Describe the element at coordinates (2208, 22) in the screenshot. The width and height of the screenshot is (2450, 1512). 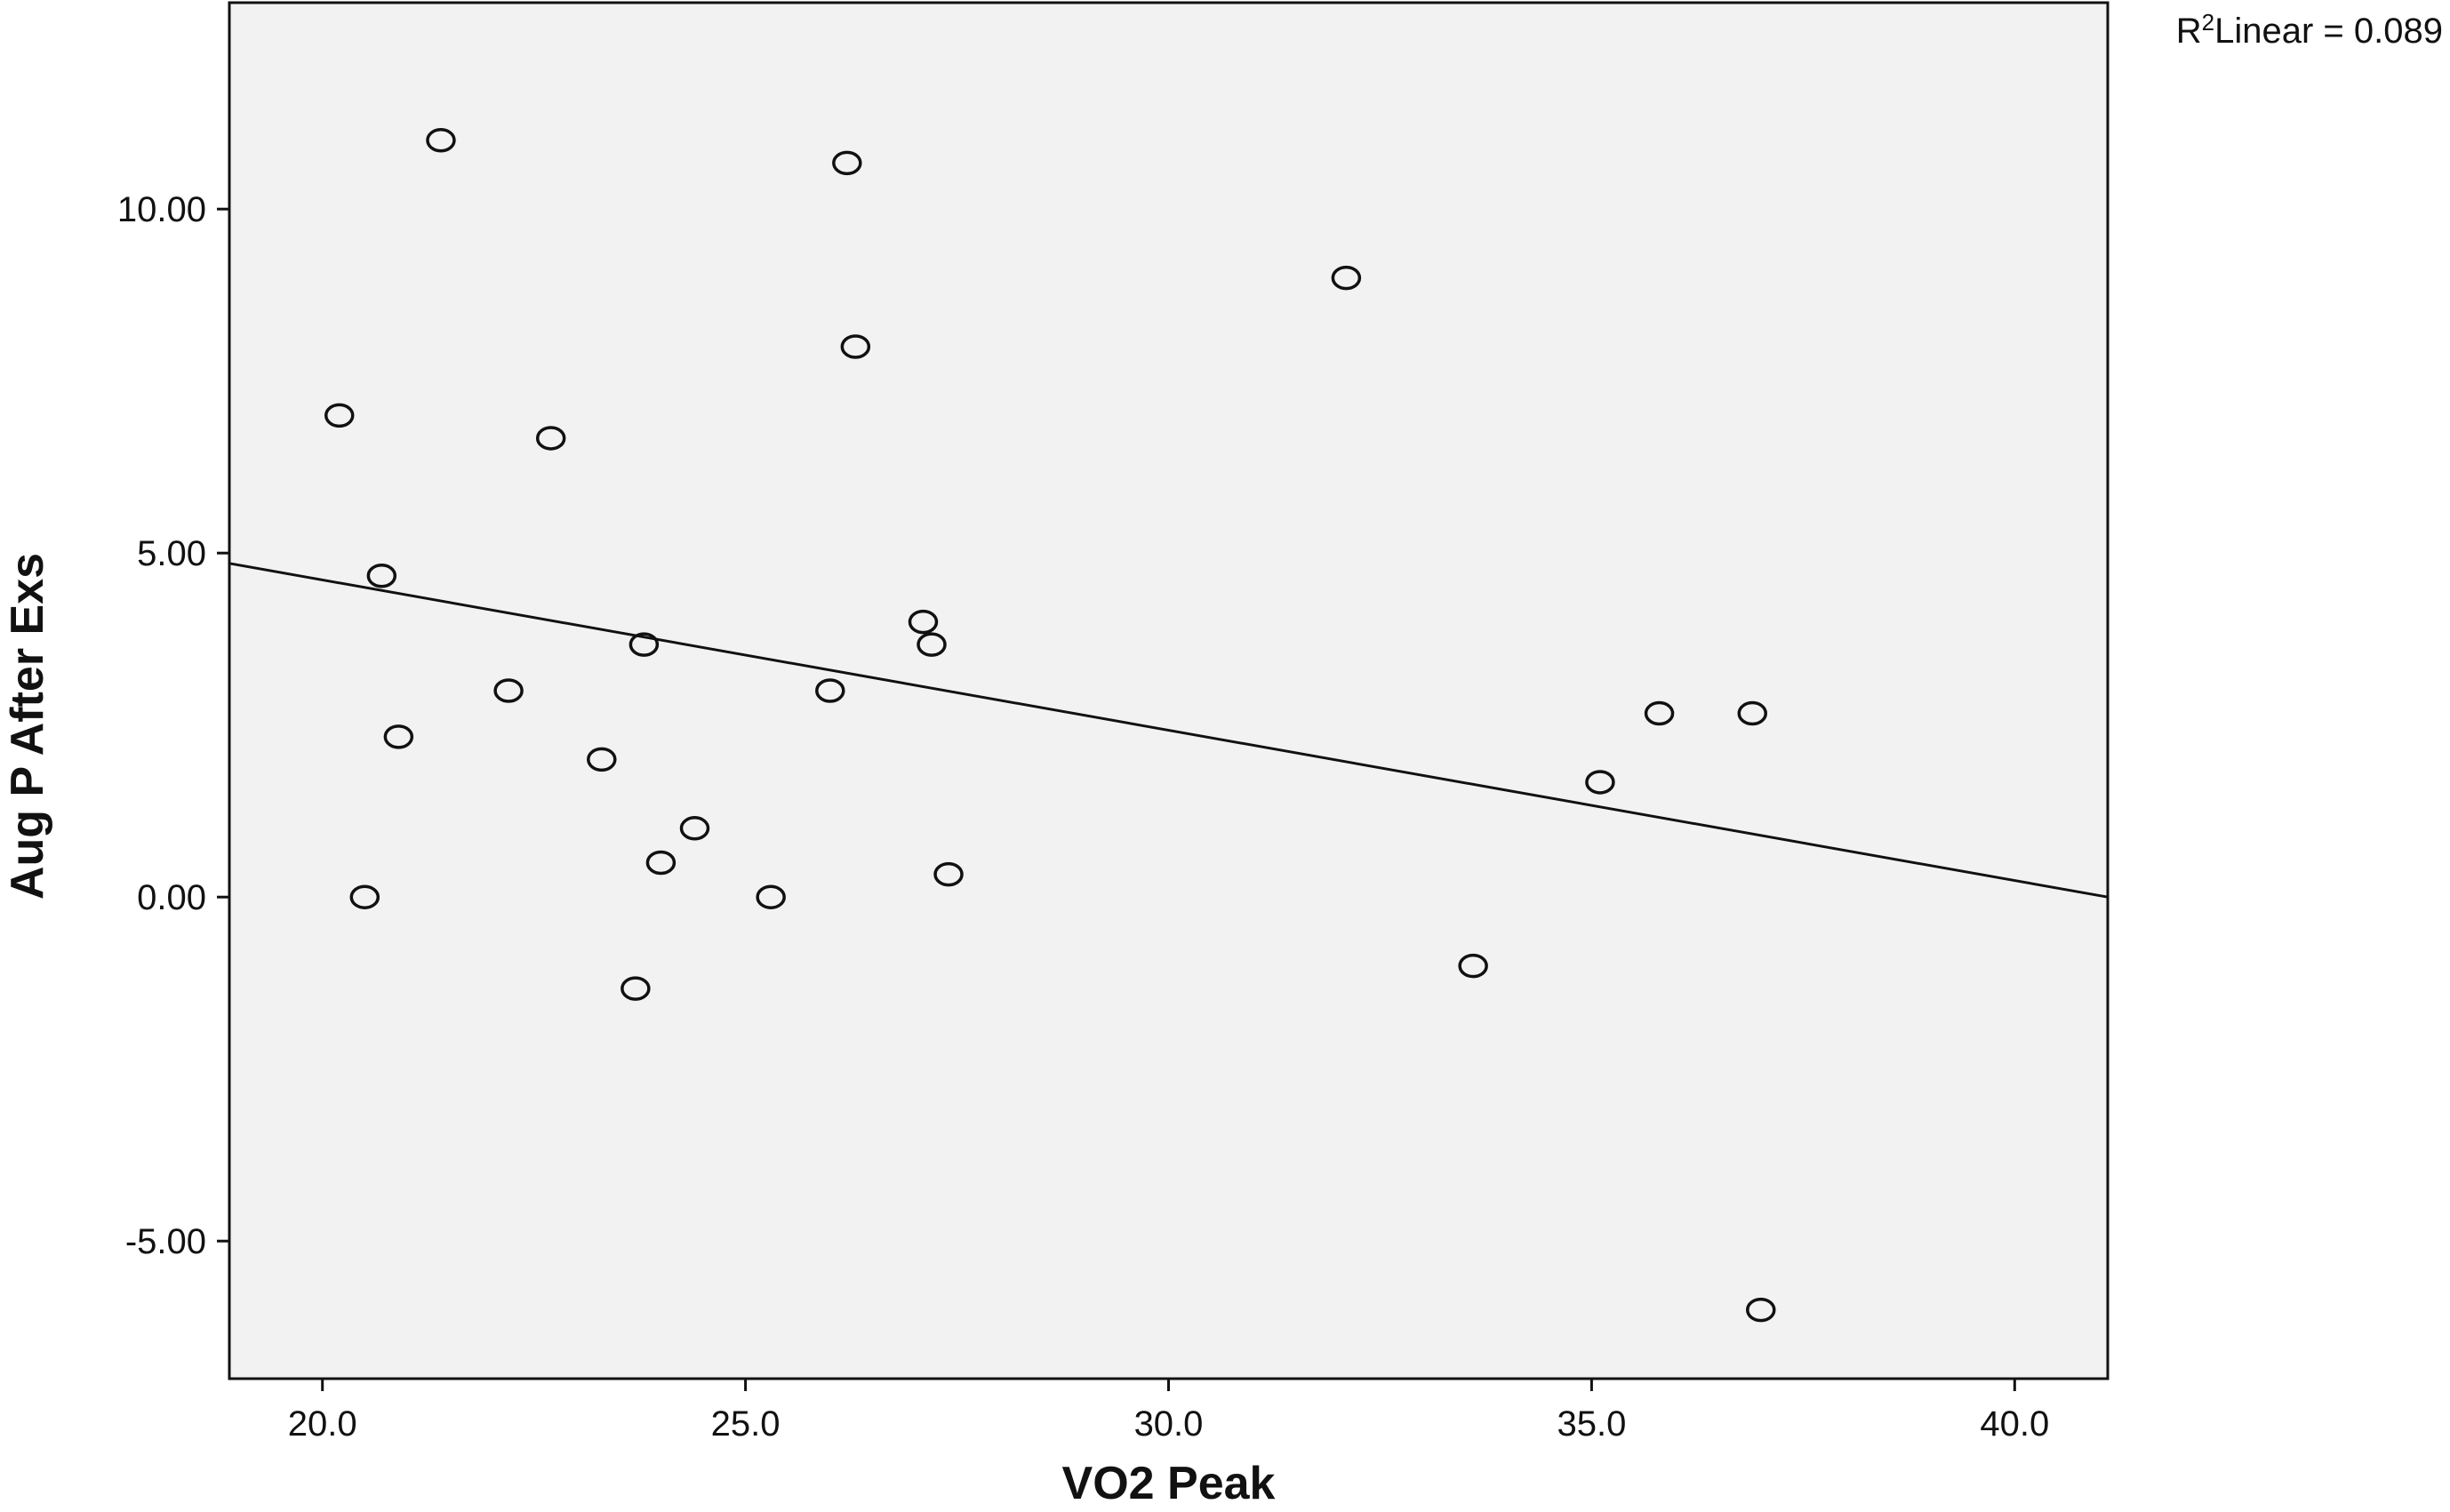
I see `r-superscript: 2` at that location.